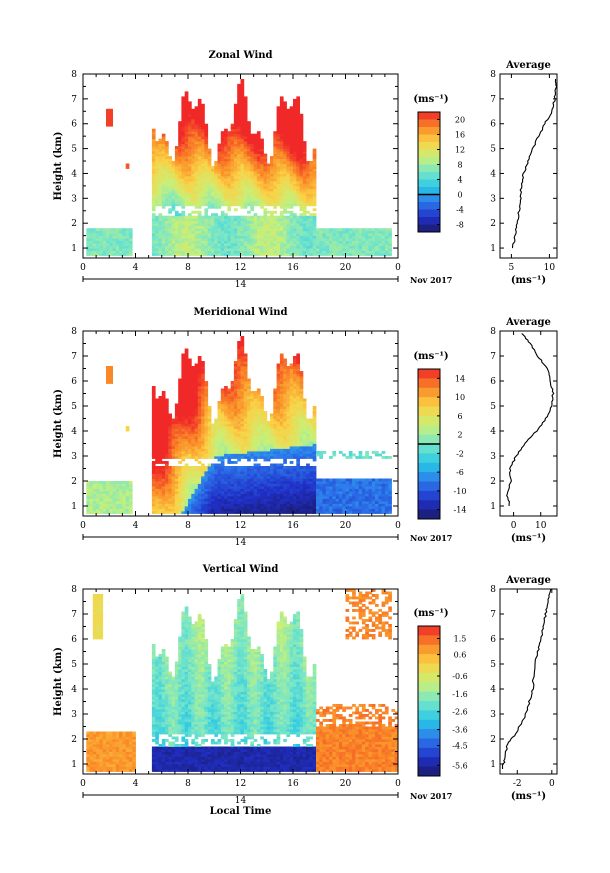 The width and height of the screenshot is (610, 873). I want to click on colorbar-label: -4, so click(460, 210).